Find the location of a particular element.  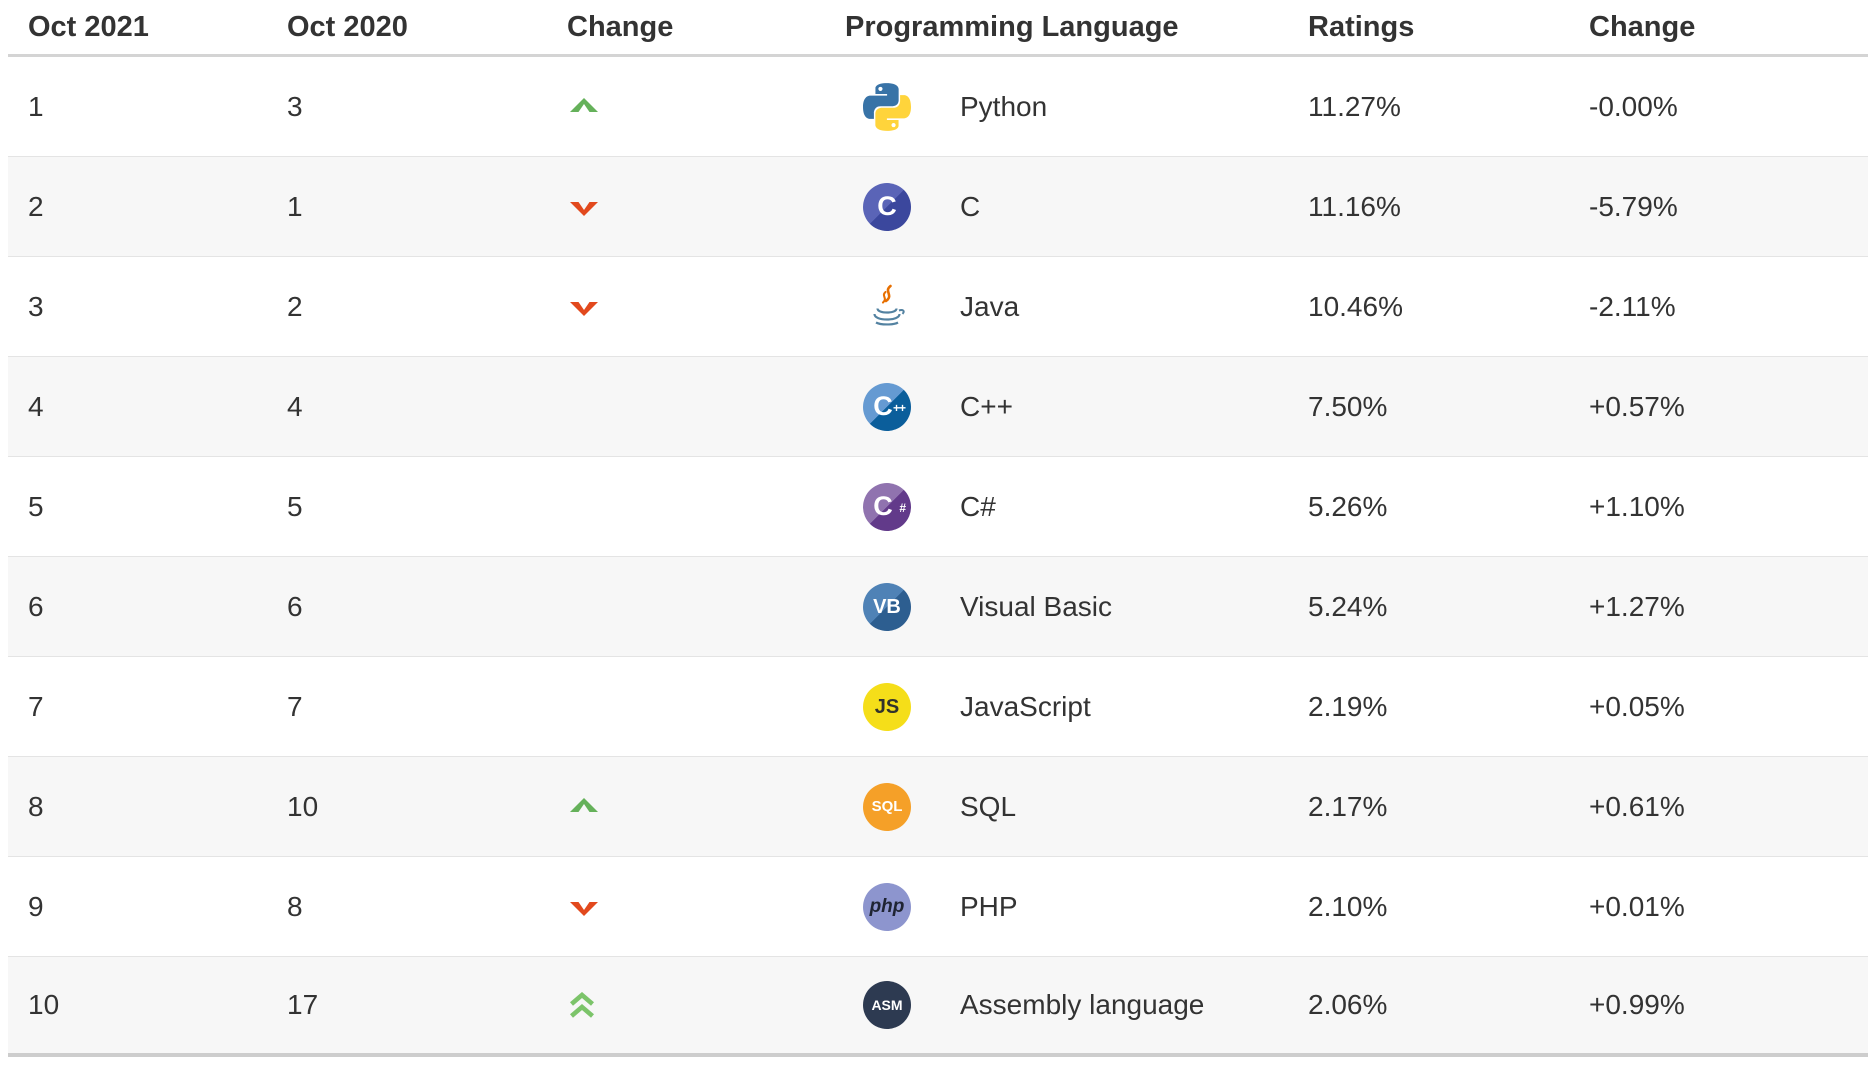

rank-2020-cell: 3 is located at coordinates (295, 106).